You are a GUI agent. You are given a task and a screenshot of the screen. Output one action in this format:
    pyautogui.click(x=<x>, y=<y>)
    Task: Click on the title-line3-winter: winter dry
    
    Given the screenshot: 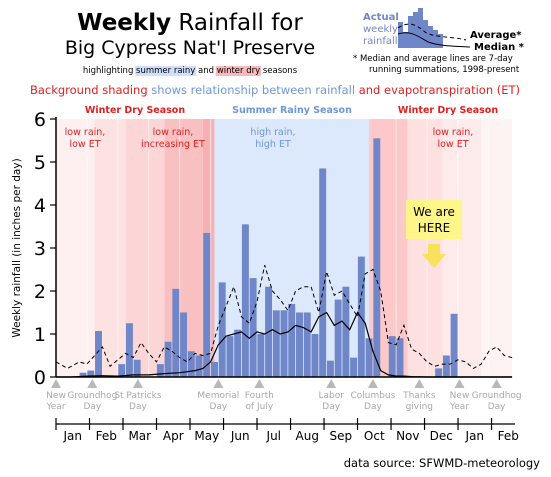 What is the action you would take?
    pyautogui.click(x=238, y=71)
    